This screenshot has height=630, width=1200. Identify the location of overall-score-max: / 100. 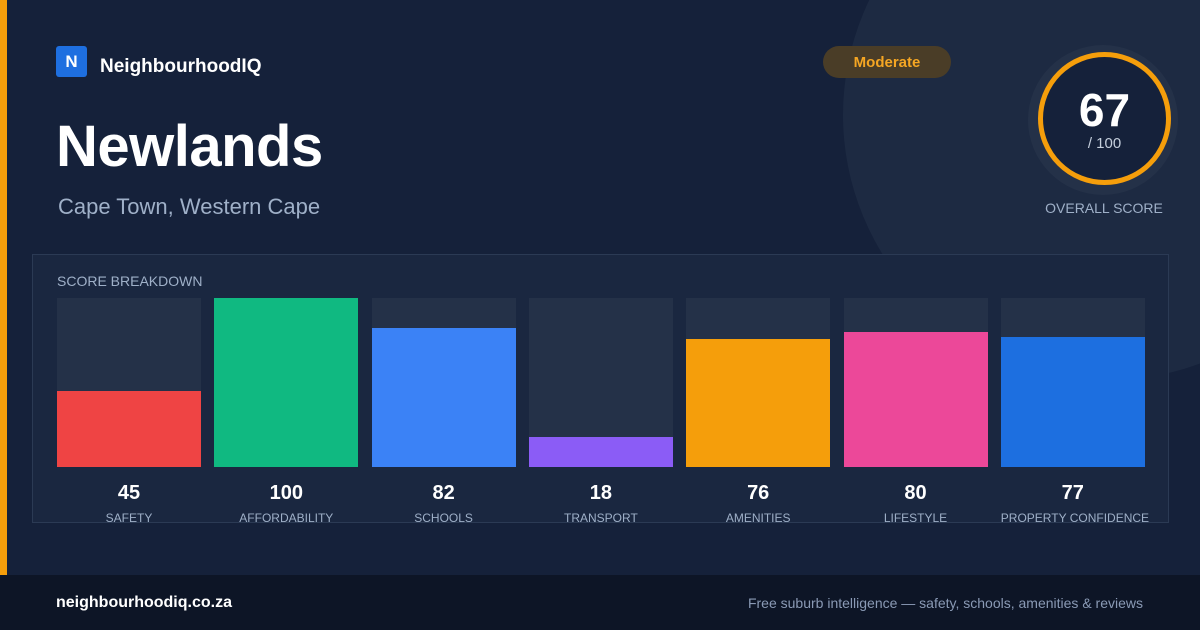
(1104, 143).